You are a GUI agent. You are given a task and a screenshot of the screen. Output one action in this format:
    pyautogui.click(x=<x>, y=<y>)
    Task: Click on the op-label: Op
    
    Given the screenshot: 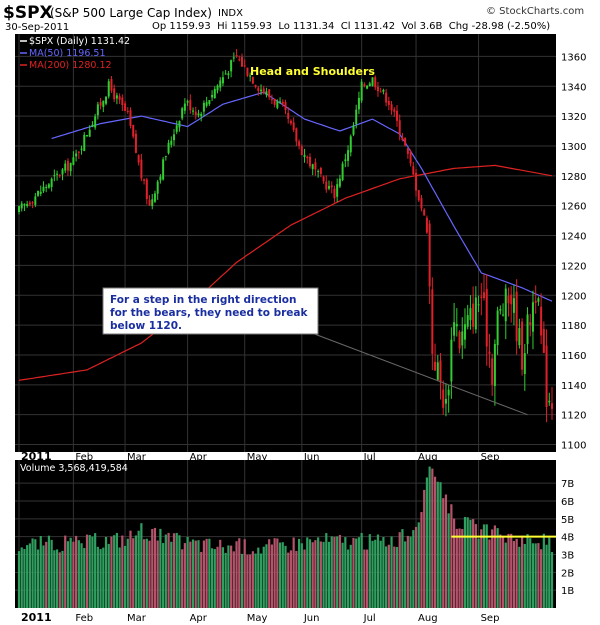 What is the action you would take?
    pyautogui.click(x=159, y=26)
    